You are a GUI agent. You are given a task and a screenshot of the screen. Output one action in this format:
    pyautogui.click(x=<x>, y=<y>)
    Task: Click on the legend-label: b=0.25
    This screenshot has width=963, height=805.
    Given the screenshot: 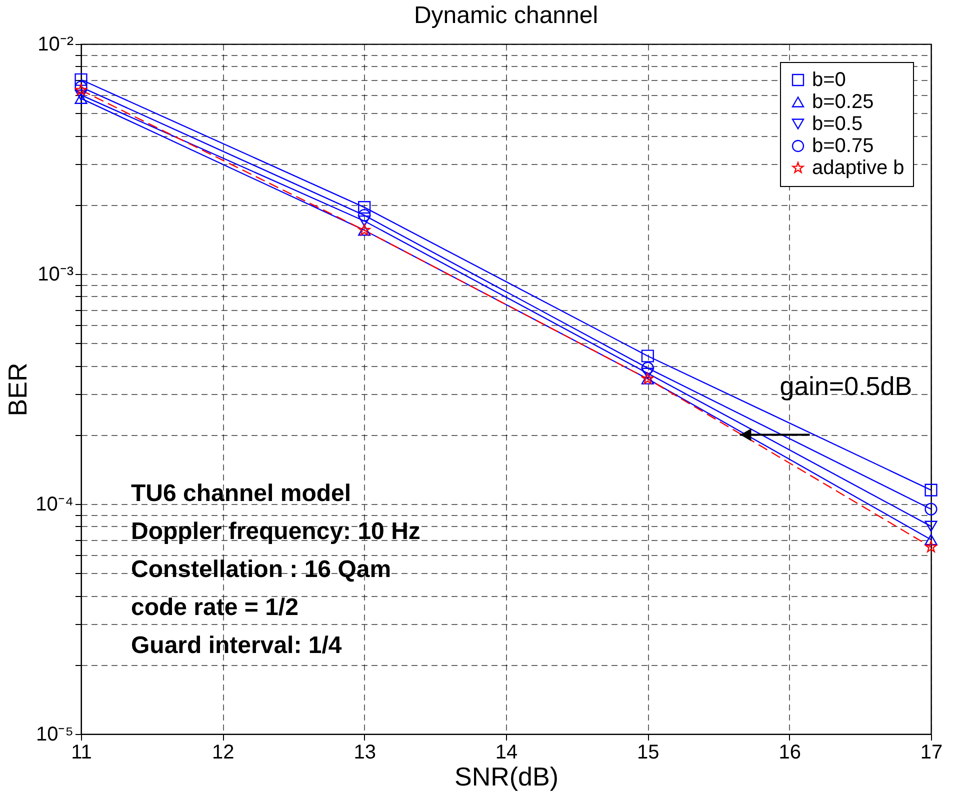 What is the action you would take?
    pyautogui.click(x=843, y=102)
    